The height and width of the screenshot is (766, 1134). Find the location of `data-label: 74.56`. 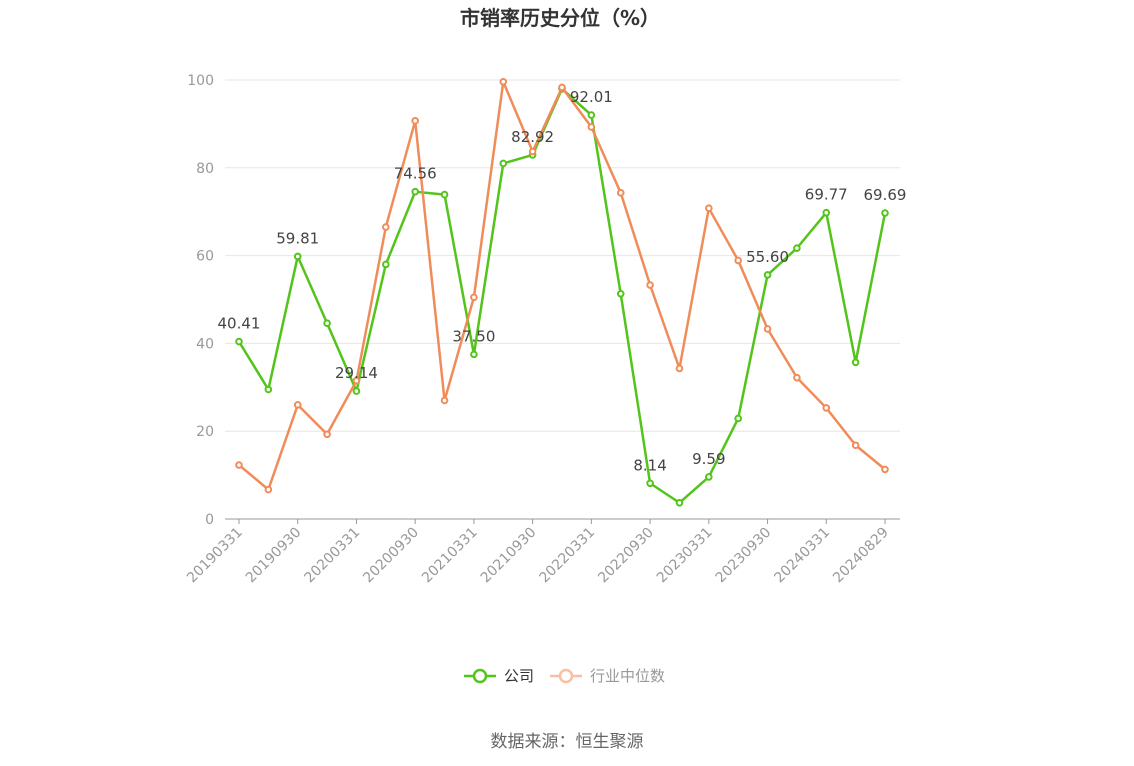

data-label: 74.56 is located at coordinates (415, 174).